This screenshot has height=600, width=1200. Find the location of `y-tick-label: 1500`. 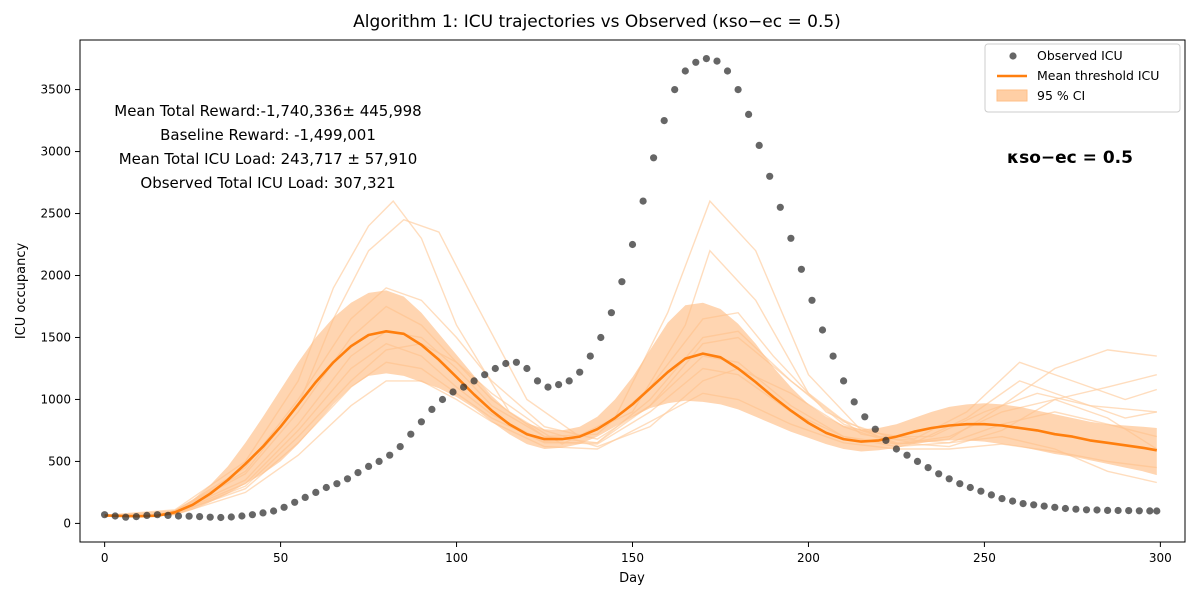

y-tick-label: 1500 is located at coordinates (55, 337).